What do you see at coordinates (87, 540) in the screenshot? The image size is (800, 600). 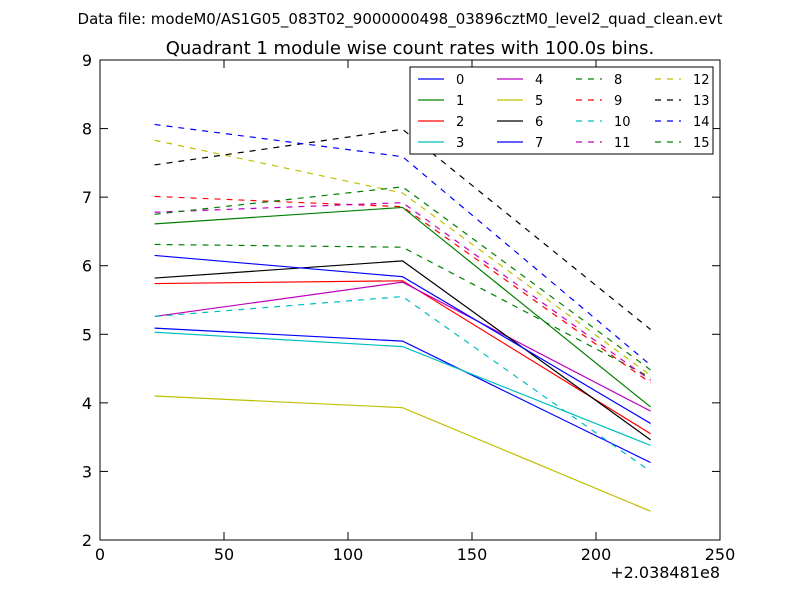 I see `y-tick-label: 2` at bounding box center [87, 540].